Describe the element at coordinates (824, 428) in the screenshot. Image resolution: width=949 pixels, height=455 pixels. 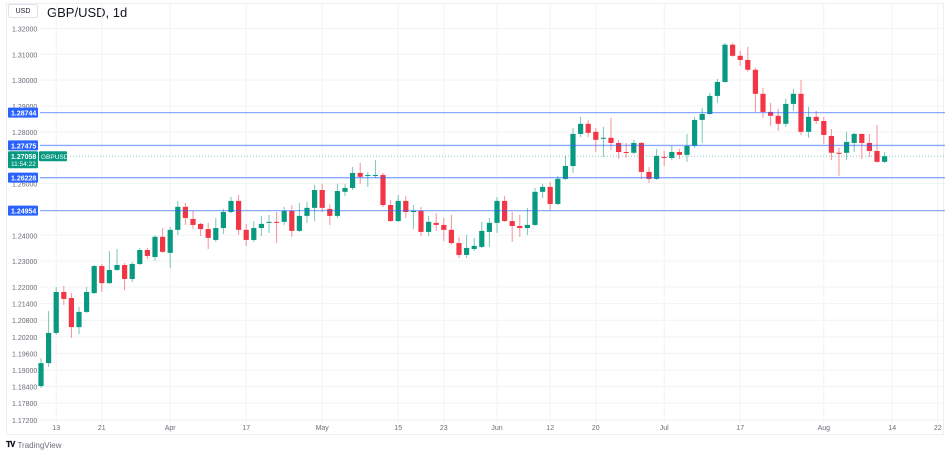
I see `x-tick-label: Aug` at that location.